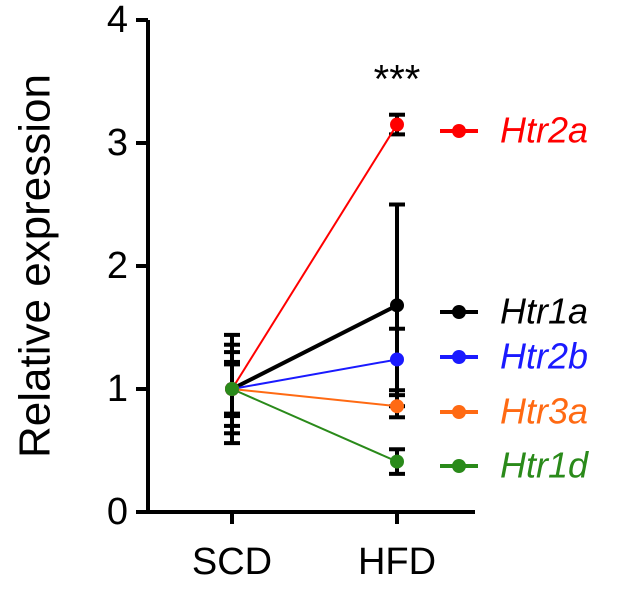  I want to click on legend-label: Htr3a, so click(544, 411).